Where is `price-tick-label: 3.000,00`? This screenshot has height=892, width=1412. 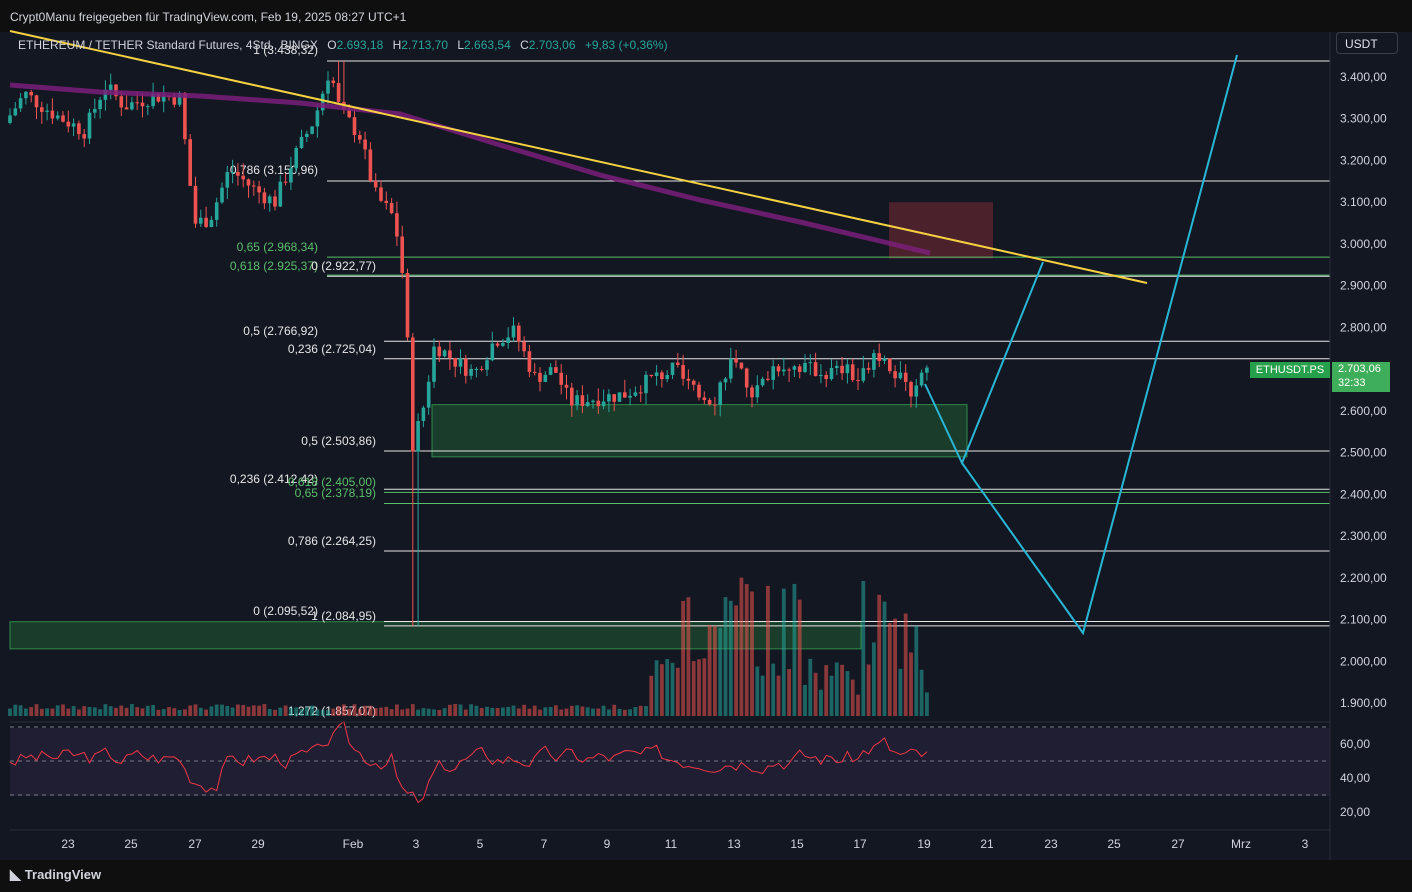
price-tick-label: 3.000,00 is located at coordinates (1363, 244).